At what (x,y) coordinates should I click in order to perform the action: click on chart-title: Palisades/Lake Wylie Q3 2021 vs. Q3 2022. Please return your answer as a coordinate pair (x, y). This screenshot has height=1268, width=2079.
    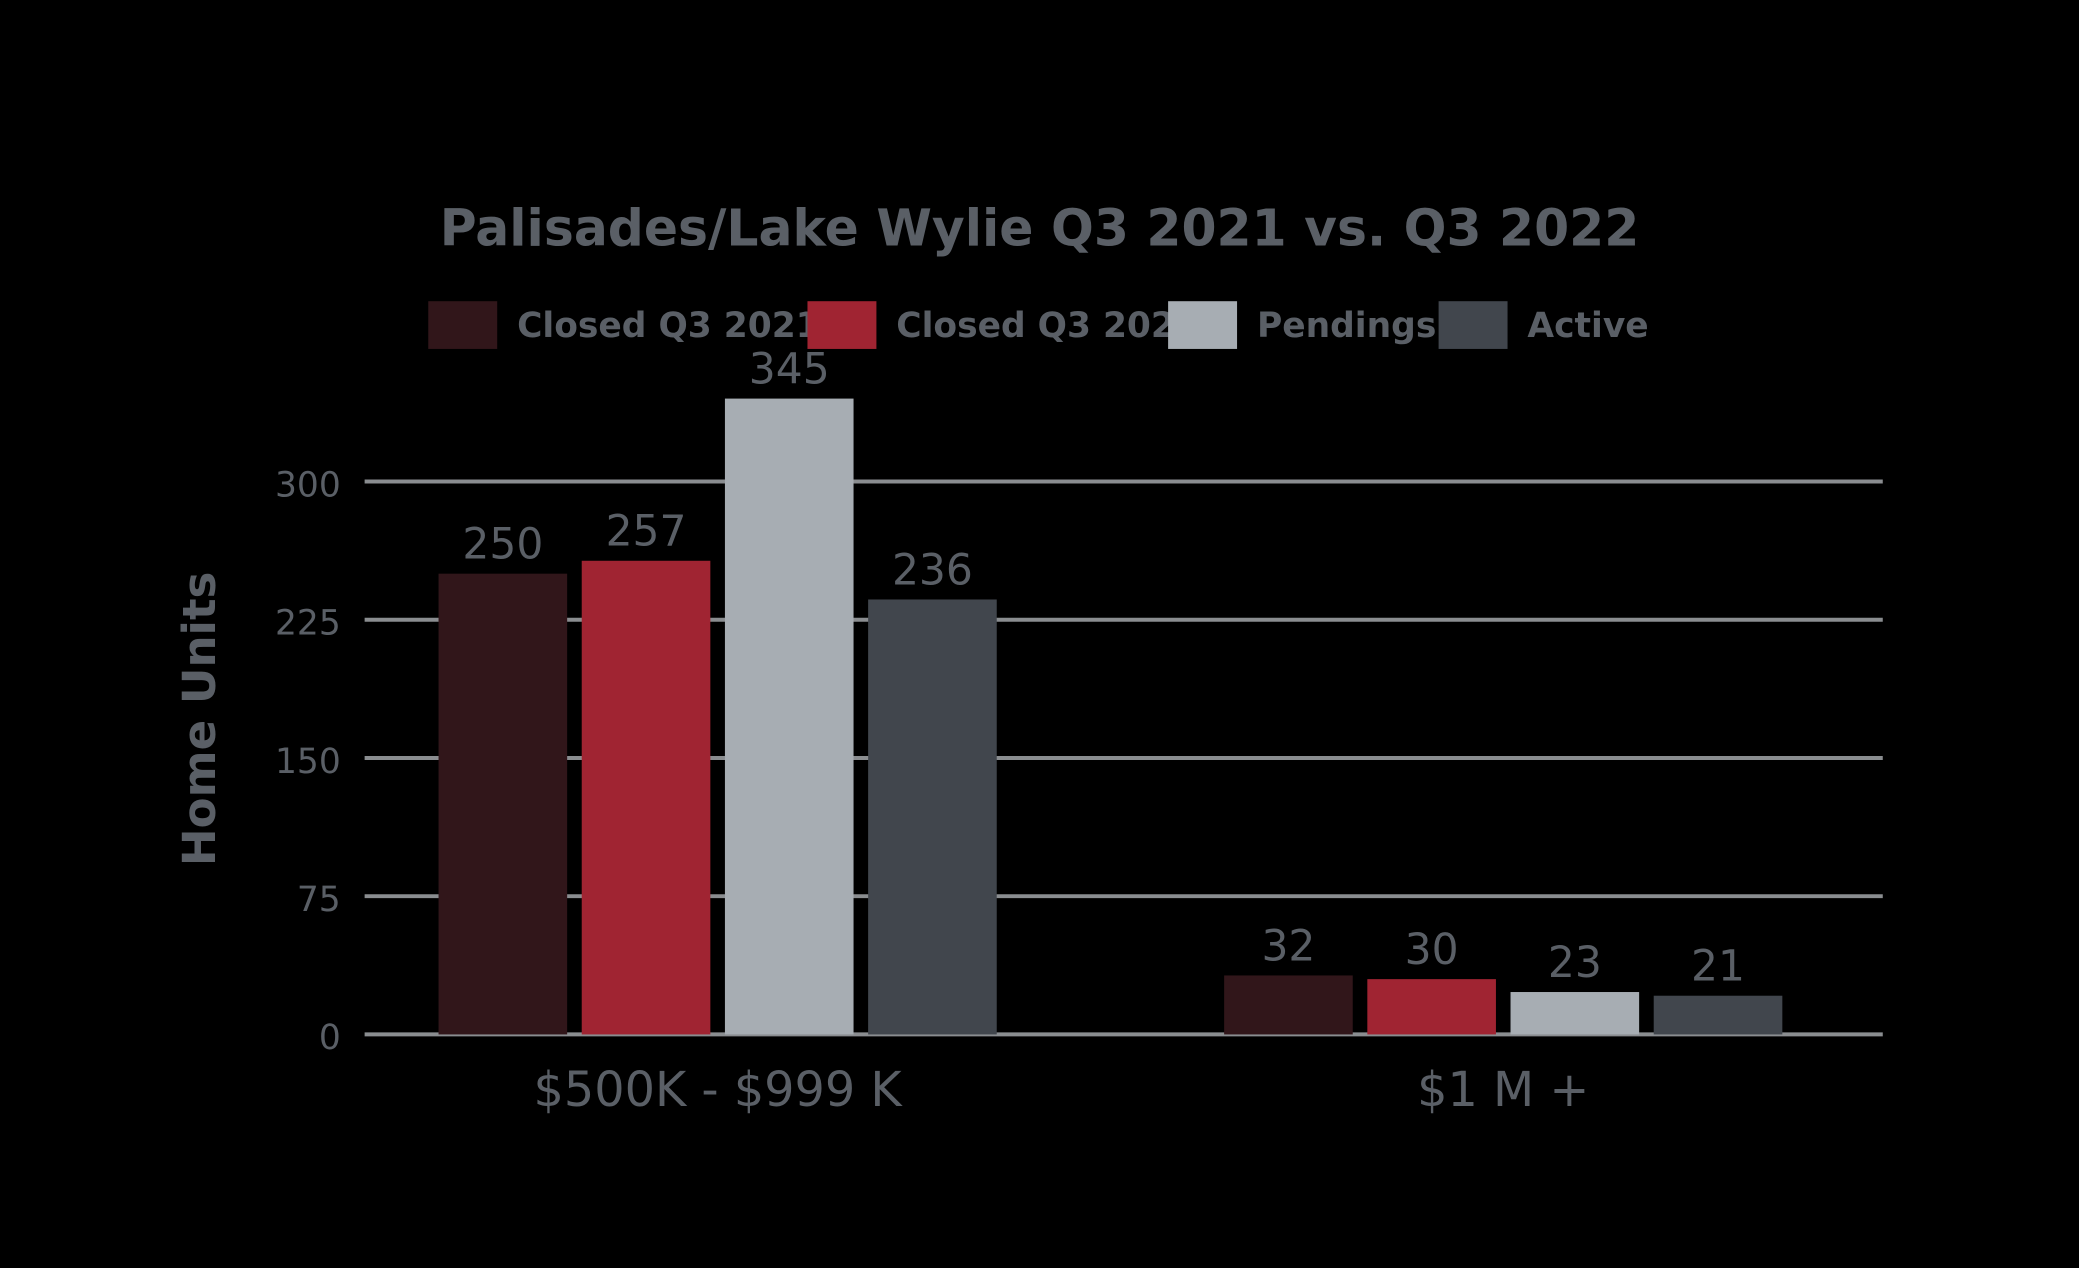
    Looking at the image, I should click on (1040, 228).